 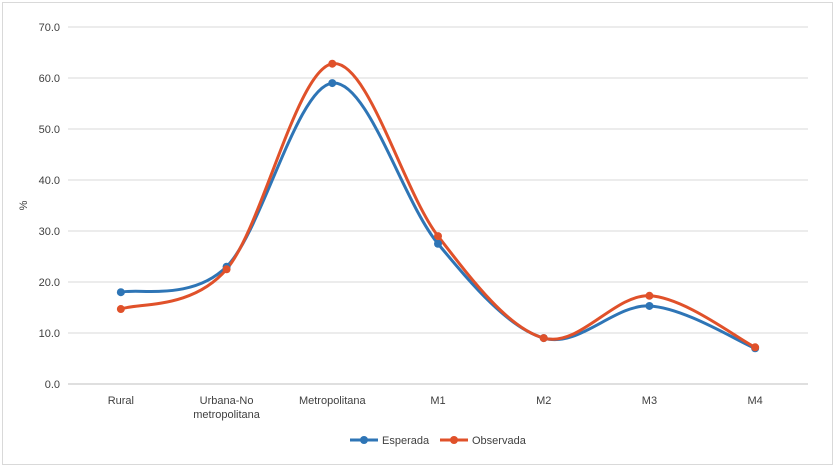 What do you see at coordinates (227, 408) in the screenshot?
I see `x-tick-label: Urbana-No metropolitana` at bounding box center [227, 408].